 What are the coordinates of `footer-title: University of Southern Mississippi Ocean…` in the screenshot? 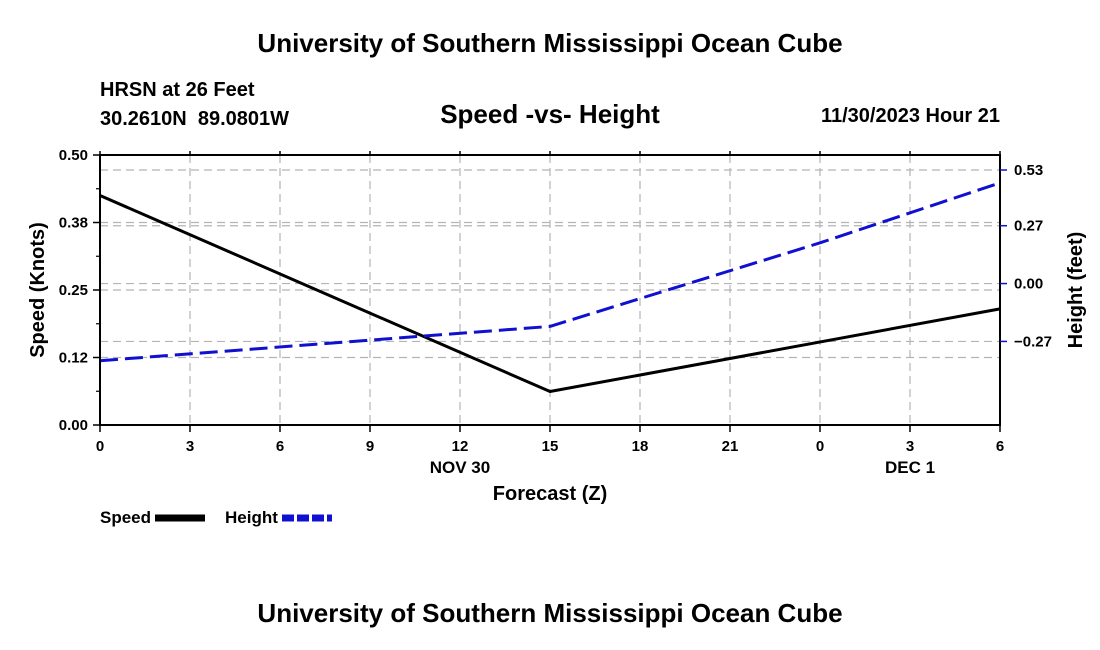 It's located at (550, 613).